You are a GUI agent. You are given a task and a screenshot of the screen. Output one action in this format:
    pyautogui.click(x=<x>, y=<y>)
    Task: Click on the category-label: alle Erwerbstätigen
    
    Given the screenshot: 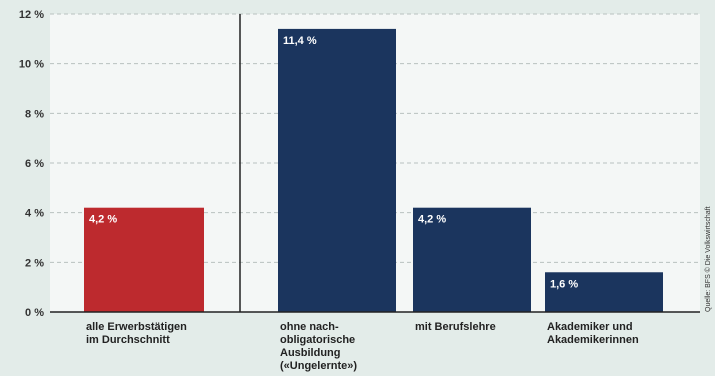 What is the action you would take?
    pyautogui.click(x=136, y=327)
    